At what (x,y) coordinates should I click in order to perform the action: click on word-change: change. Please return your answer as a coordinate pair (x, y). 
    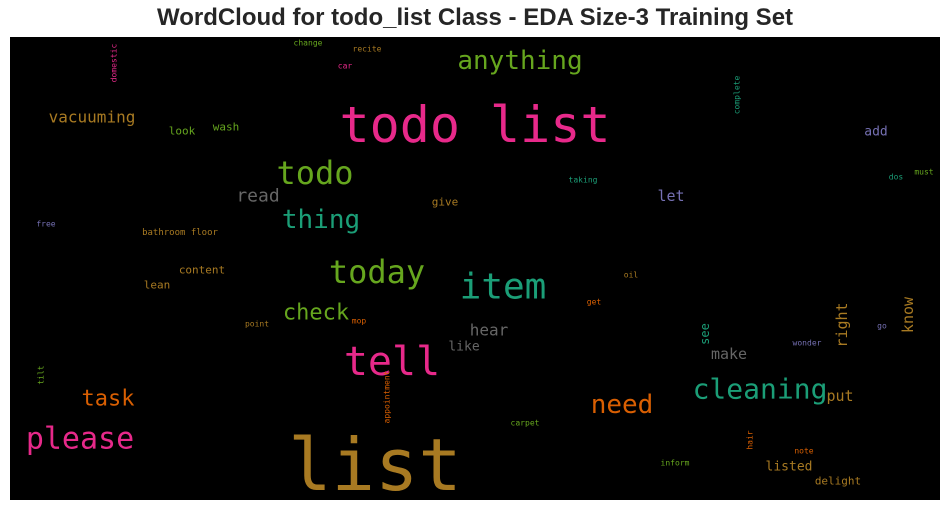
    Looking at the image, I should click on (308, 43).